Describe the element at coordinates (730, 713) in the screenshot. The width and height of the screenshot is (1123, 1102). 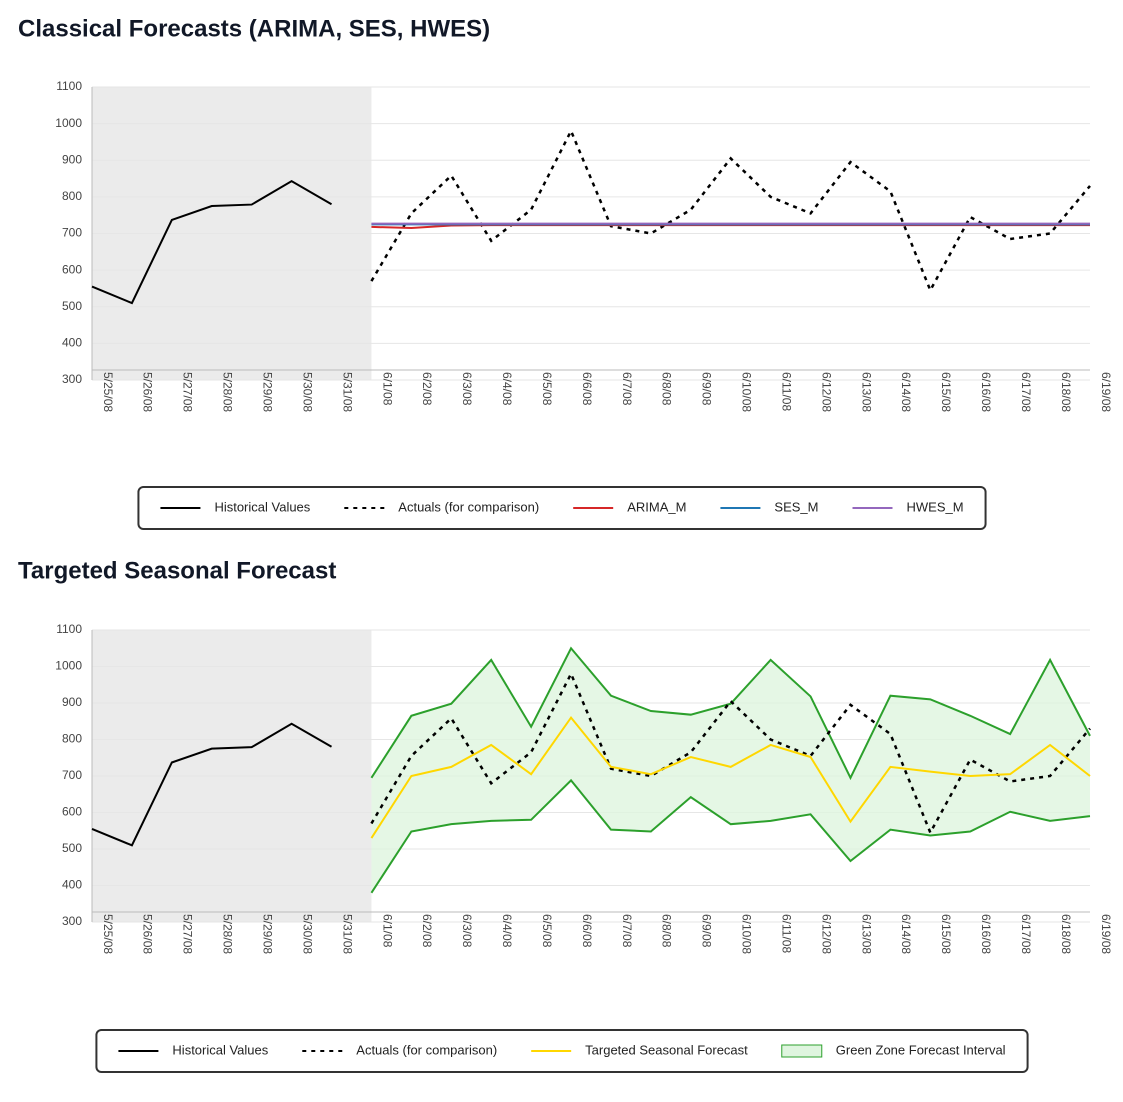
I see `interval-upper` at that location.